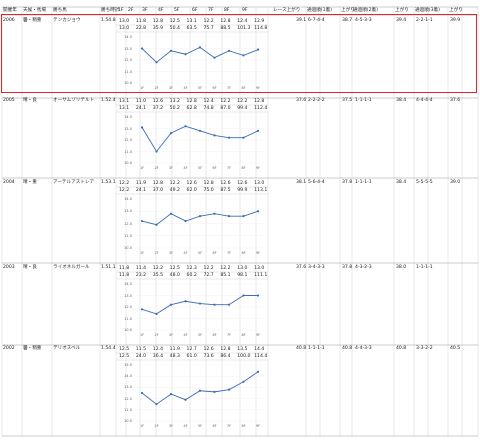 This screenshot has width=480, height=440. I want to click on row-passing-3: 4-4-4-4, so click(424, 100).